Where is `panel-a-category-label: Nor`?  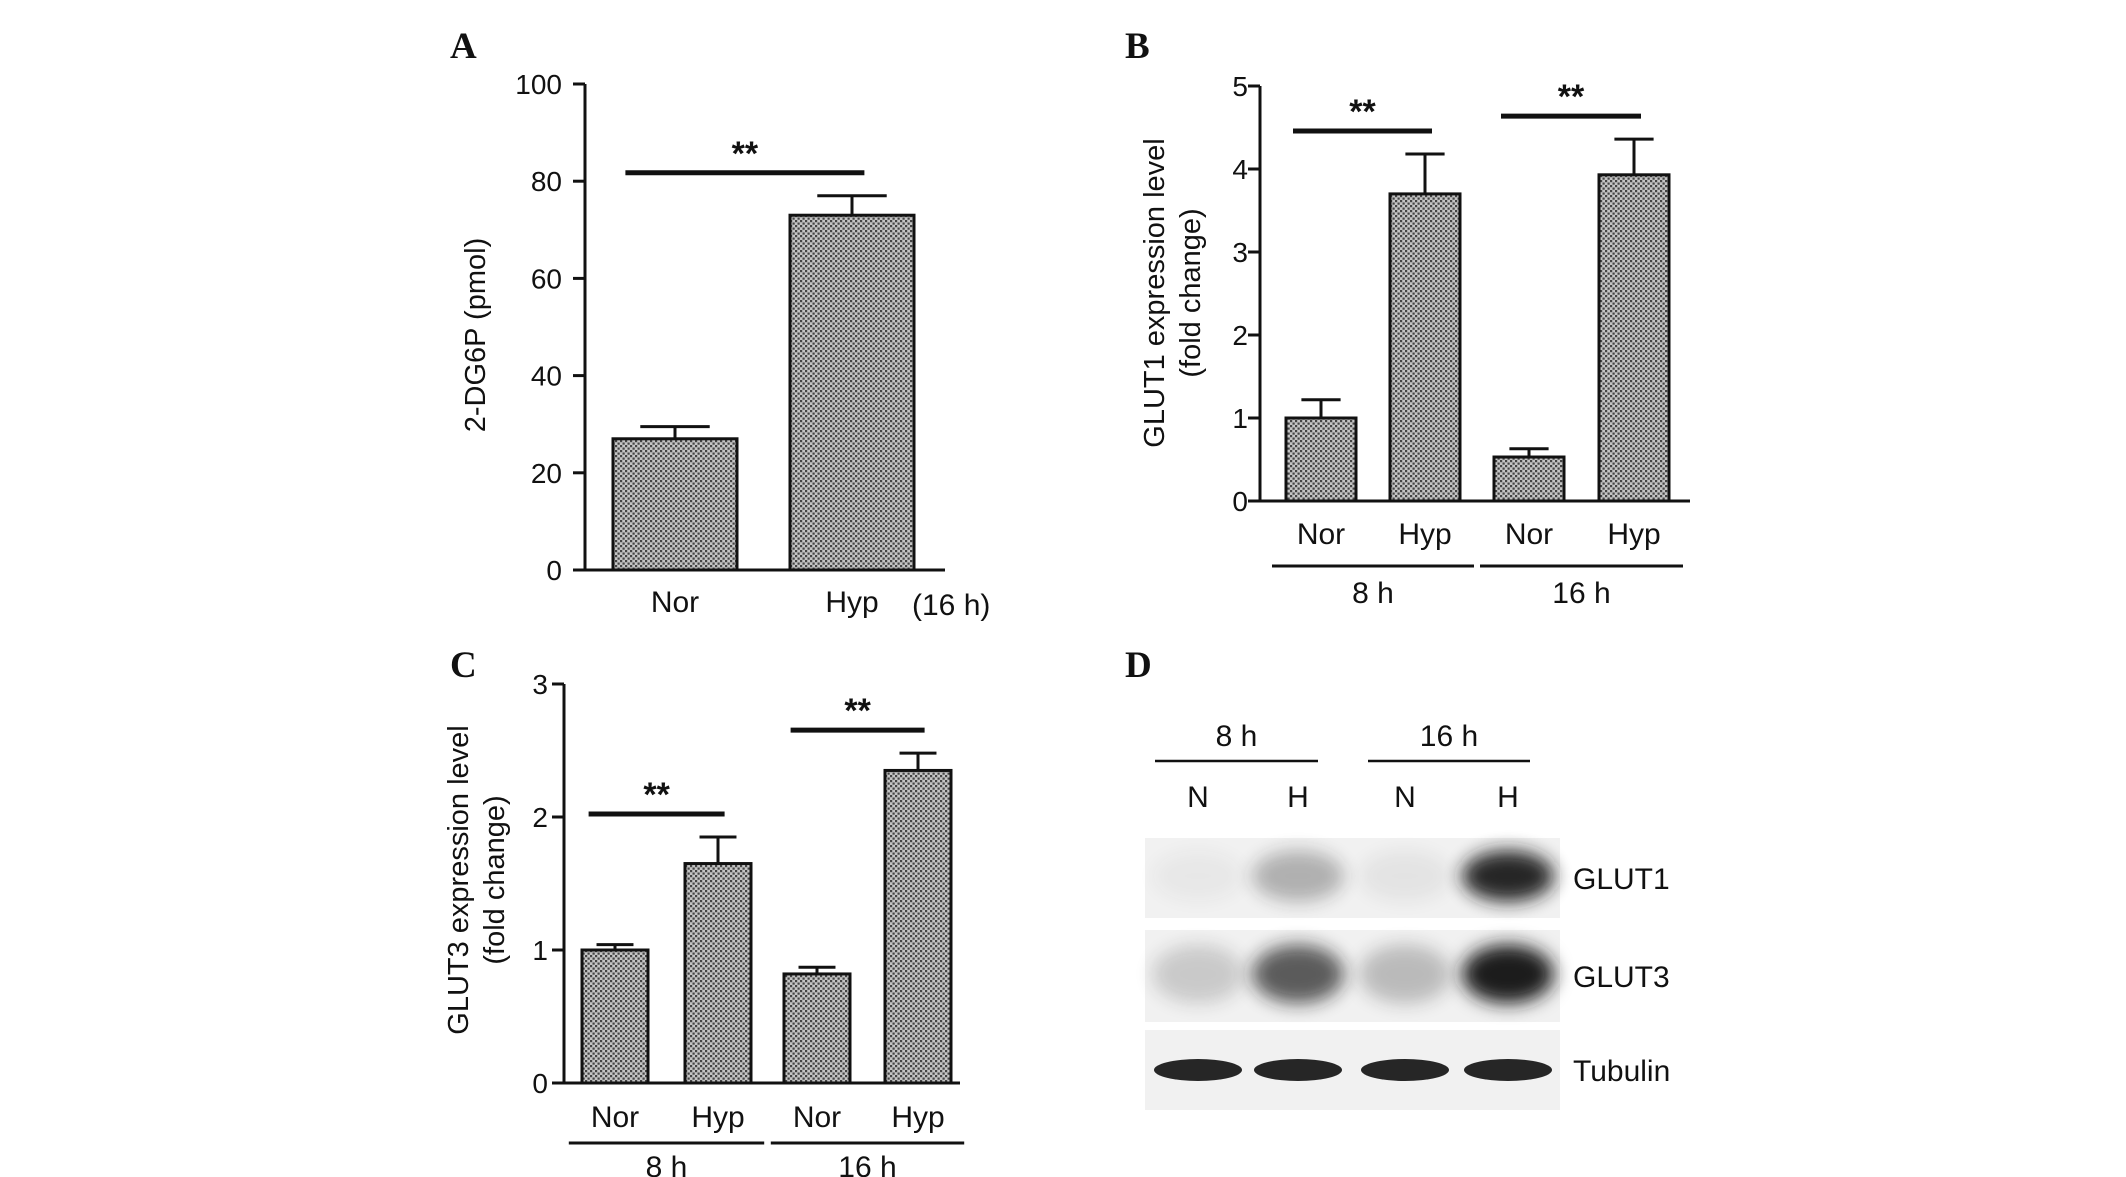 panel-a-category-label: Nor is located at coordinates (675, 602).